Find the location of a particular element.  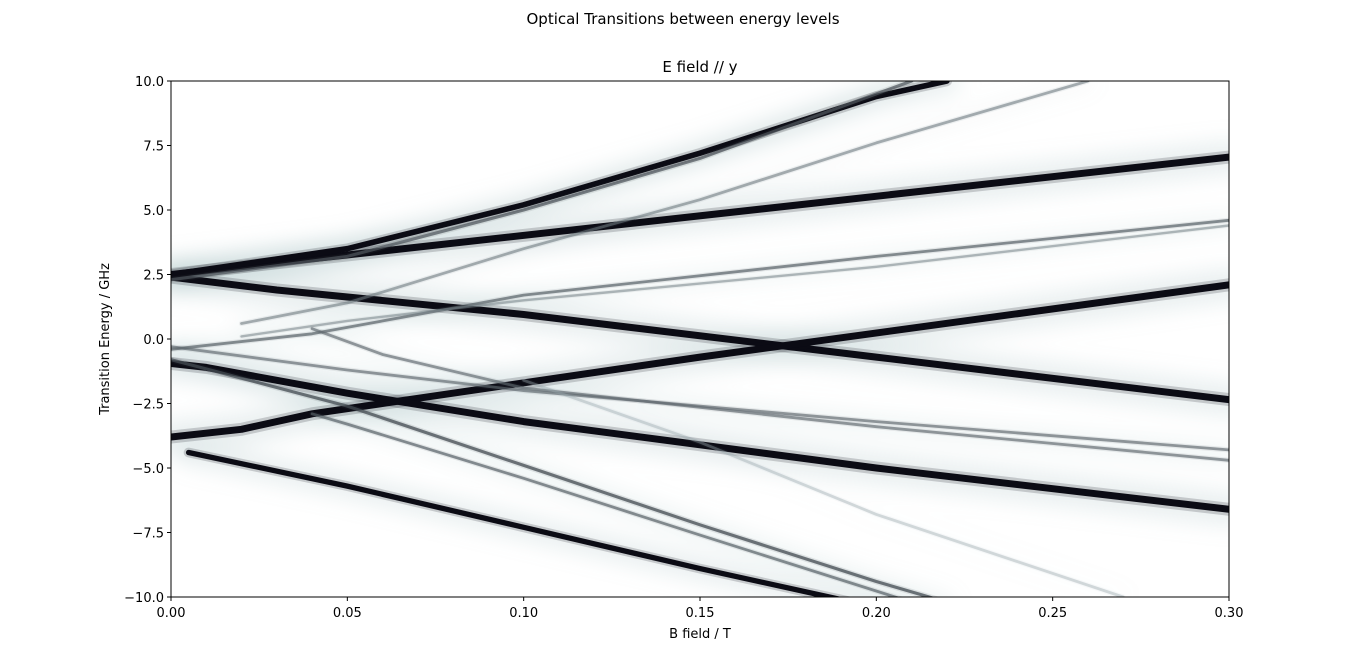

x-tick-label: 0.25 is located at coordinates (1052, 613).